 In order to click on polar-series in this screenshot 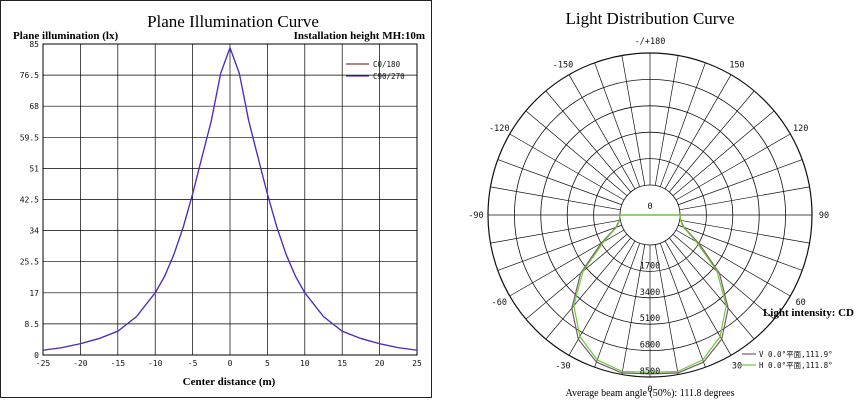, I will do `click(650, 294)`.